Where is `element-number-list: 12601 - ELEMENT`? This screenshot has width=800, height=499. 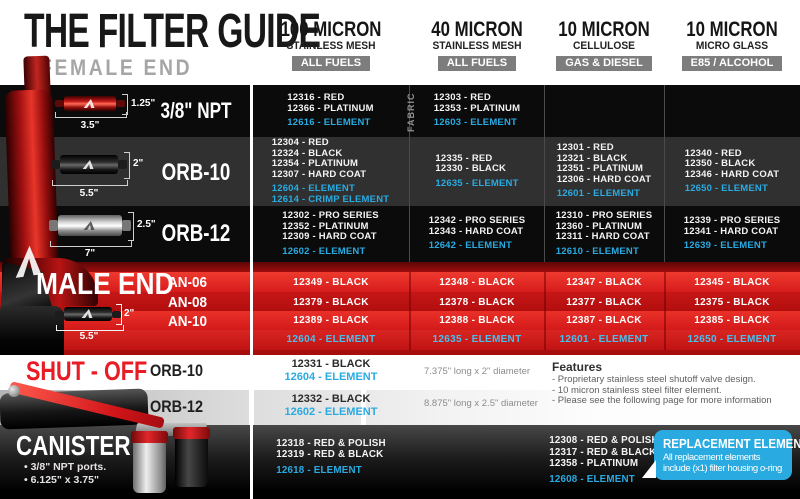
element-number-list: 12601 - ELEMENT is located at coordinates (598, 194).